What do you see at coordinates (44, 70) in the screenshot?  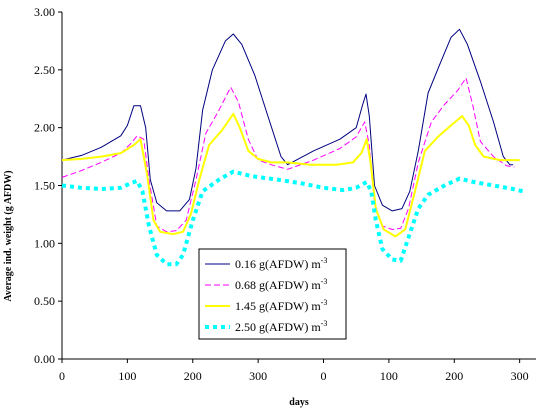 I see `y-tick-label: 2.50` at bounding box center [44, 70].